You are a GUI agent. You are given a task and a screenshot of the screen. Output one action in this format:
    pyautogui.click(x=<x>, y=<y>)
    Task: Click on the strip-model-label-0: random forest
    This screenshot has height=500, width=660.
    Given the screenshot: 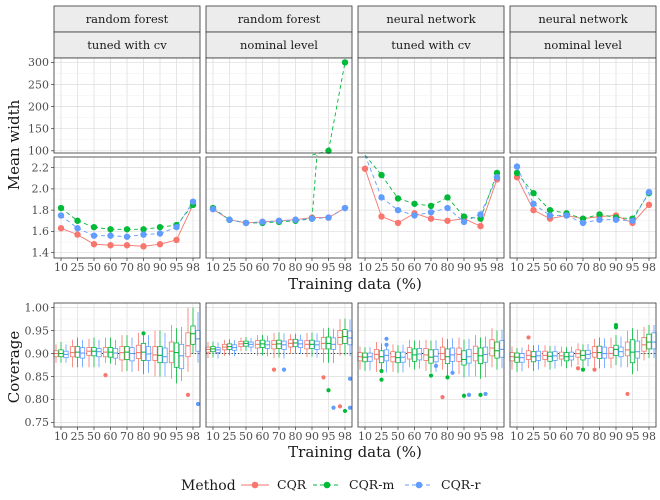 What is the action you would take?
    pyautogui.click(x=127, y=19)
    